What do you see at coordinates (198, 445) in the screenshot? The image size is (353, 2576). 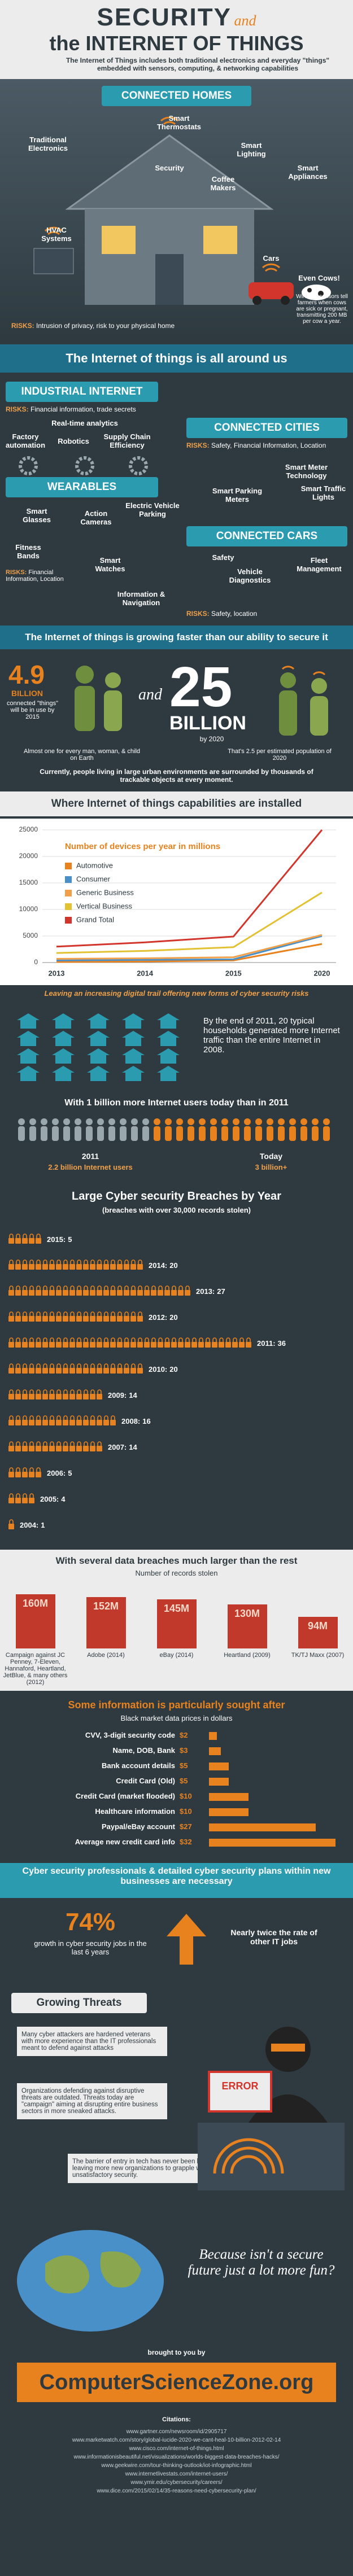 I see `risks-label: RISKS:` at bounding box center [198, 445].